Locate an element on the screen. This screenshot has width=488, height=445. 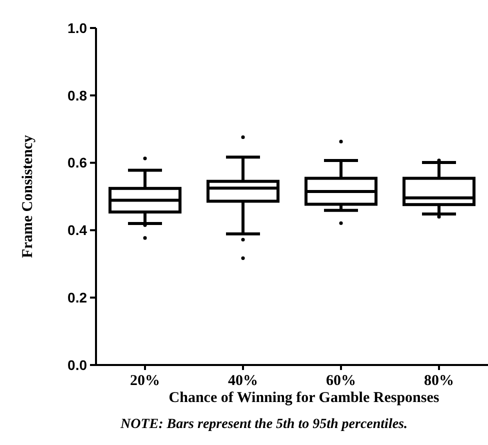
y-tick-label: 1.0 is located at coordinates (78, 28).